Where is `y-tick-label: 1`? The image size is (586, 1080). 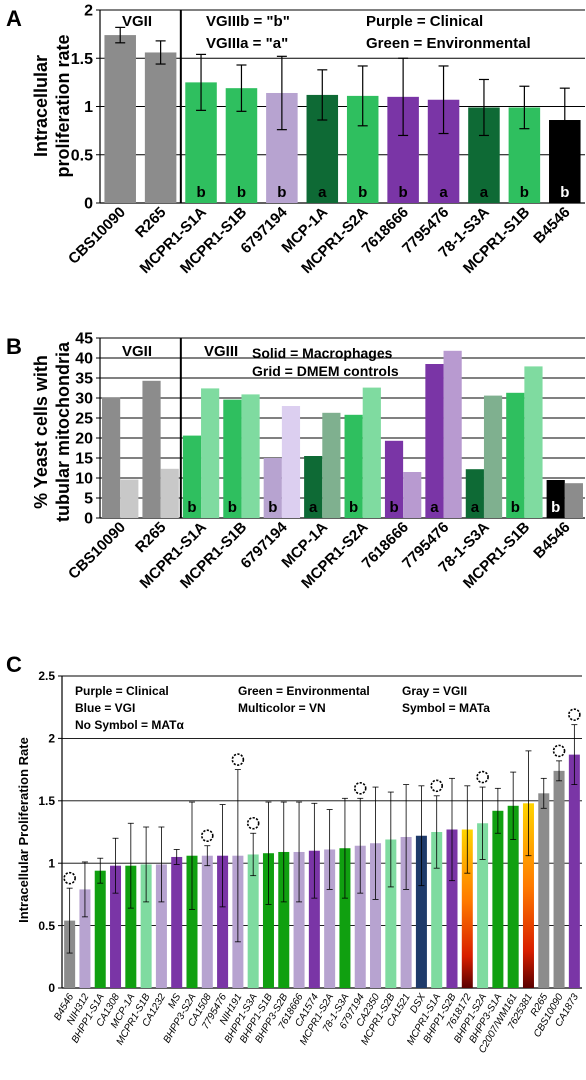 y-tick-label: 1 is located at coordinates (88, 107).